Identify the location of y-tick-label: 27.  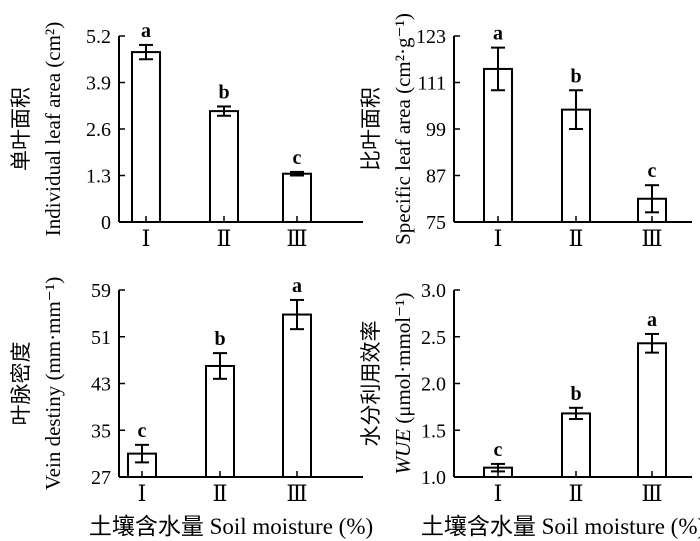
(101, 478).